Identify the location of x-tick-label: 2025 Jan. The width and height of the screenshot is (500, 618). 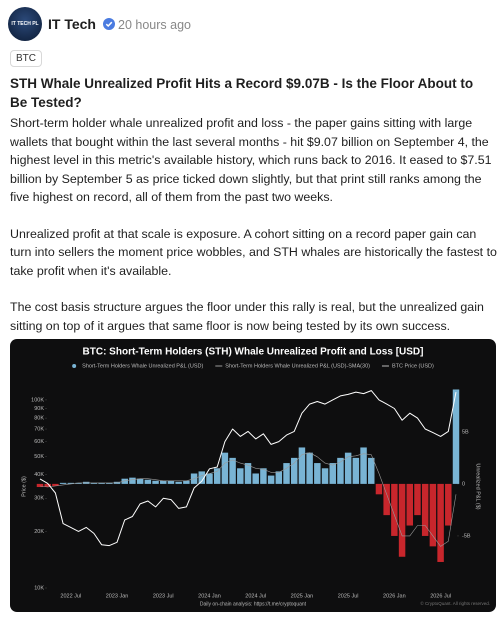
(302, 596).